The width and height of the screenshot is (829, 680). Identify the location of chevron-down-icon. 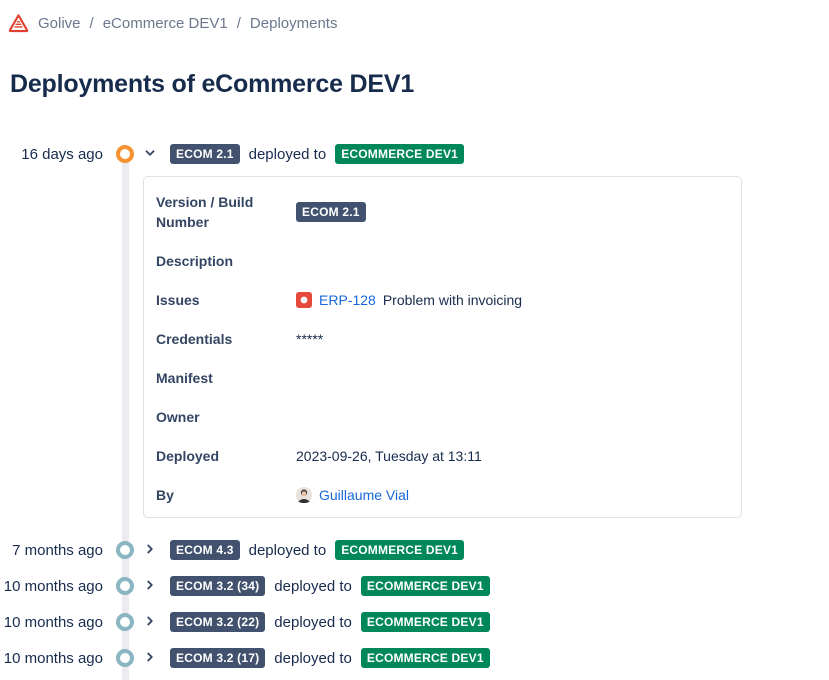
(150, 154).